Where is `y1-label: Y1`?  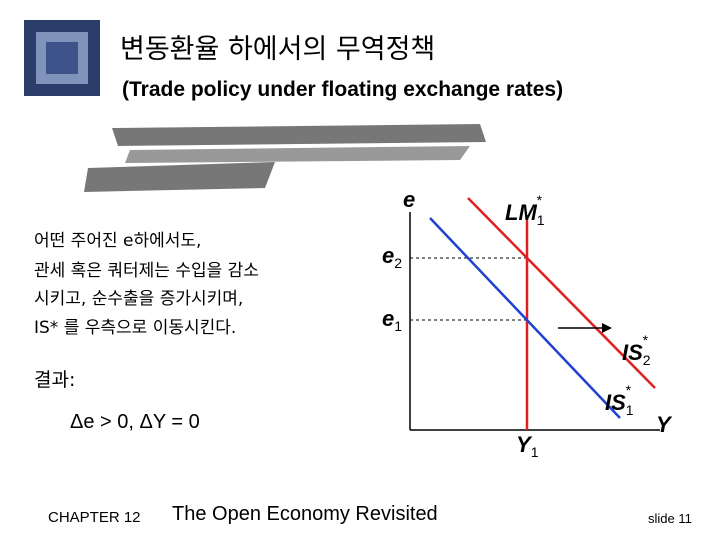
y1-label: Y1 is located at coordinates (527, 446).